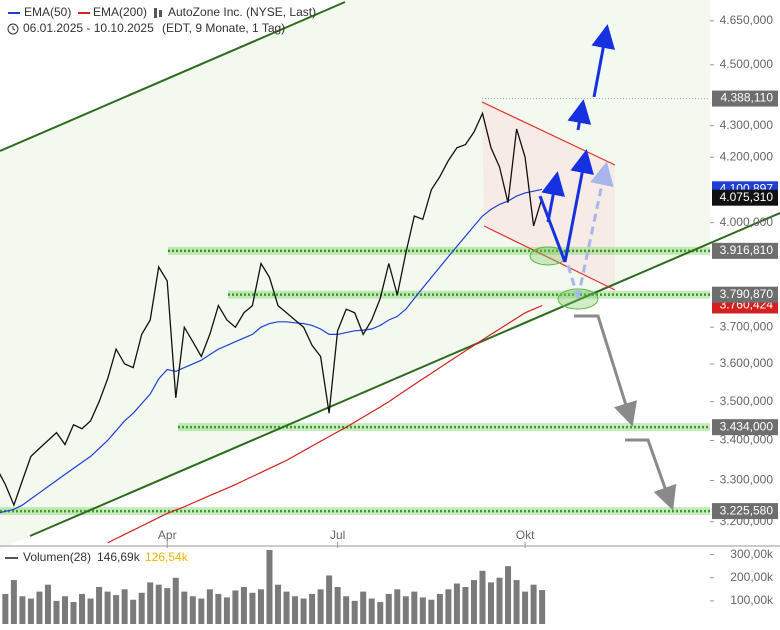  Describe the element at coordinates (747, 64) in the screenshot. I see `y-tick-label: 4.500,000` at that location.